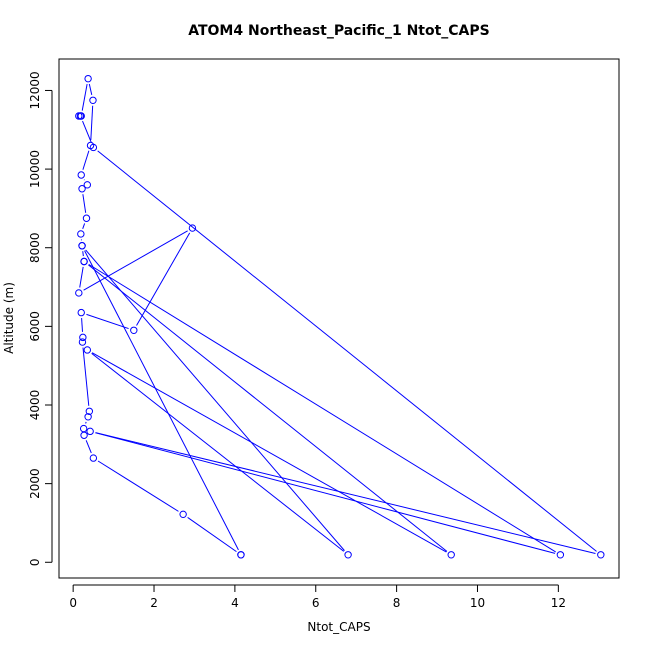 The height and width of the screenshot is (650, 650). Describe the element at coordinates (35, 169) in the screenshot. I see `y-tick-label: 10000` at that location.